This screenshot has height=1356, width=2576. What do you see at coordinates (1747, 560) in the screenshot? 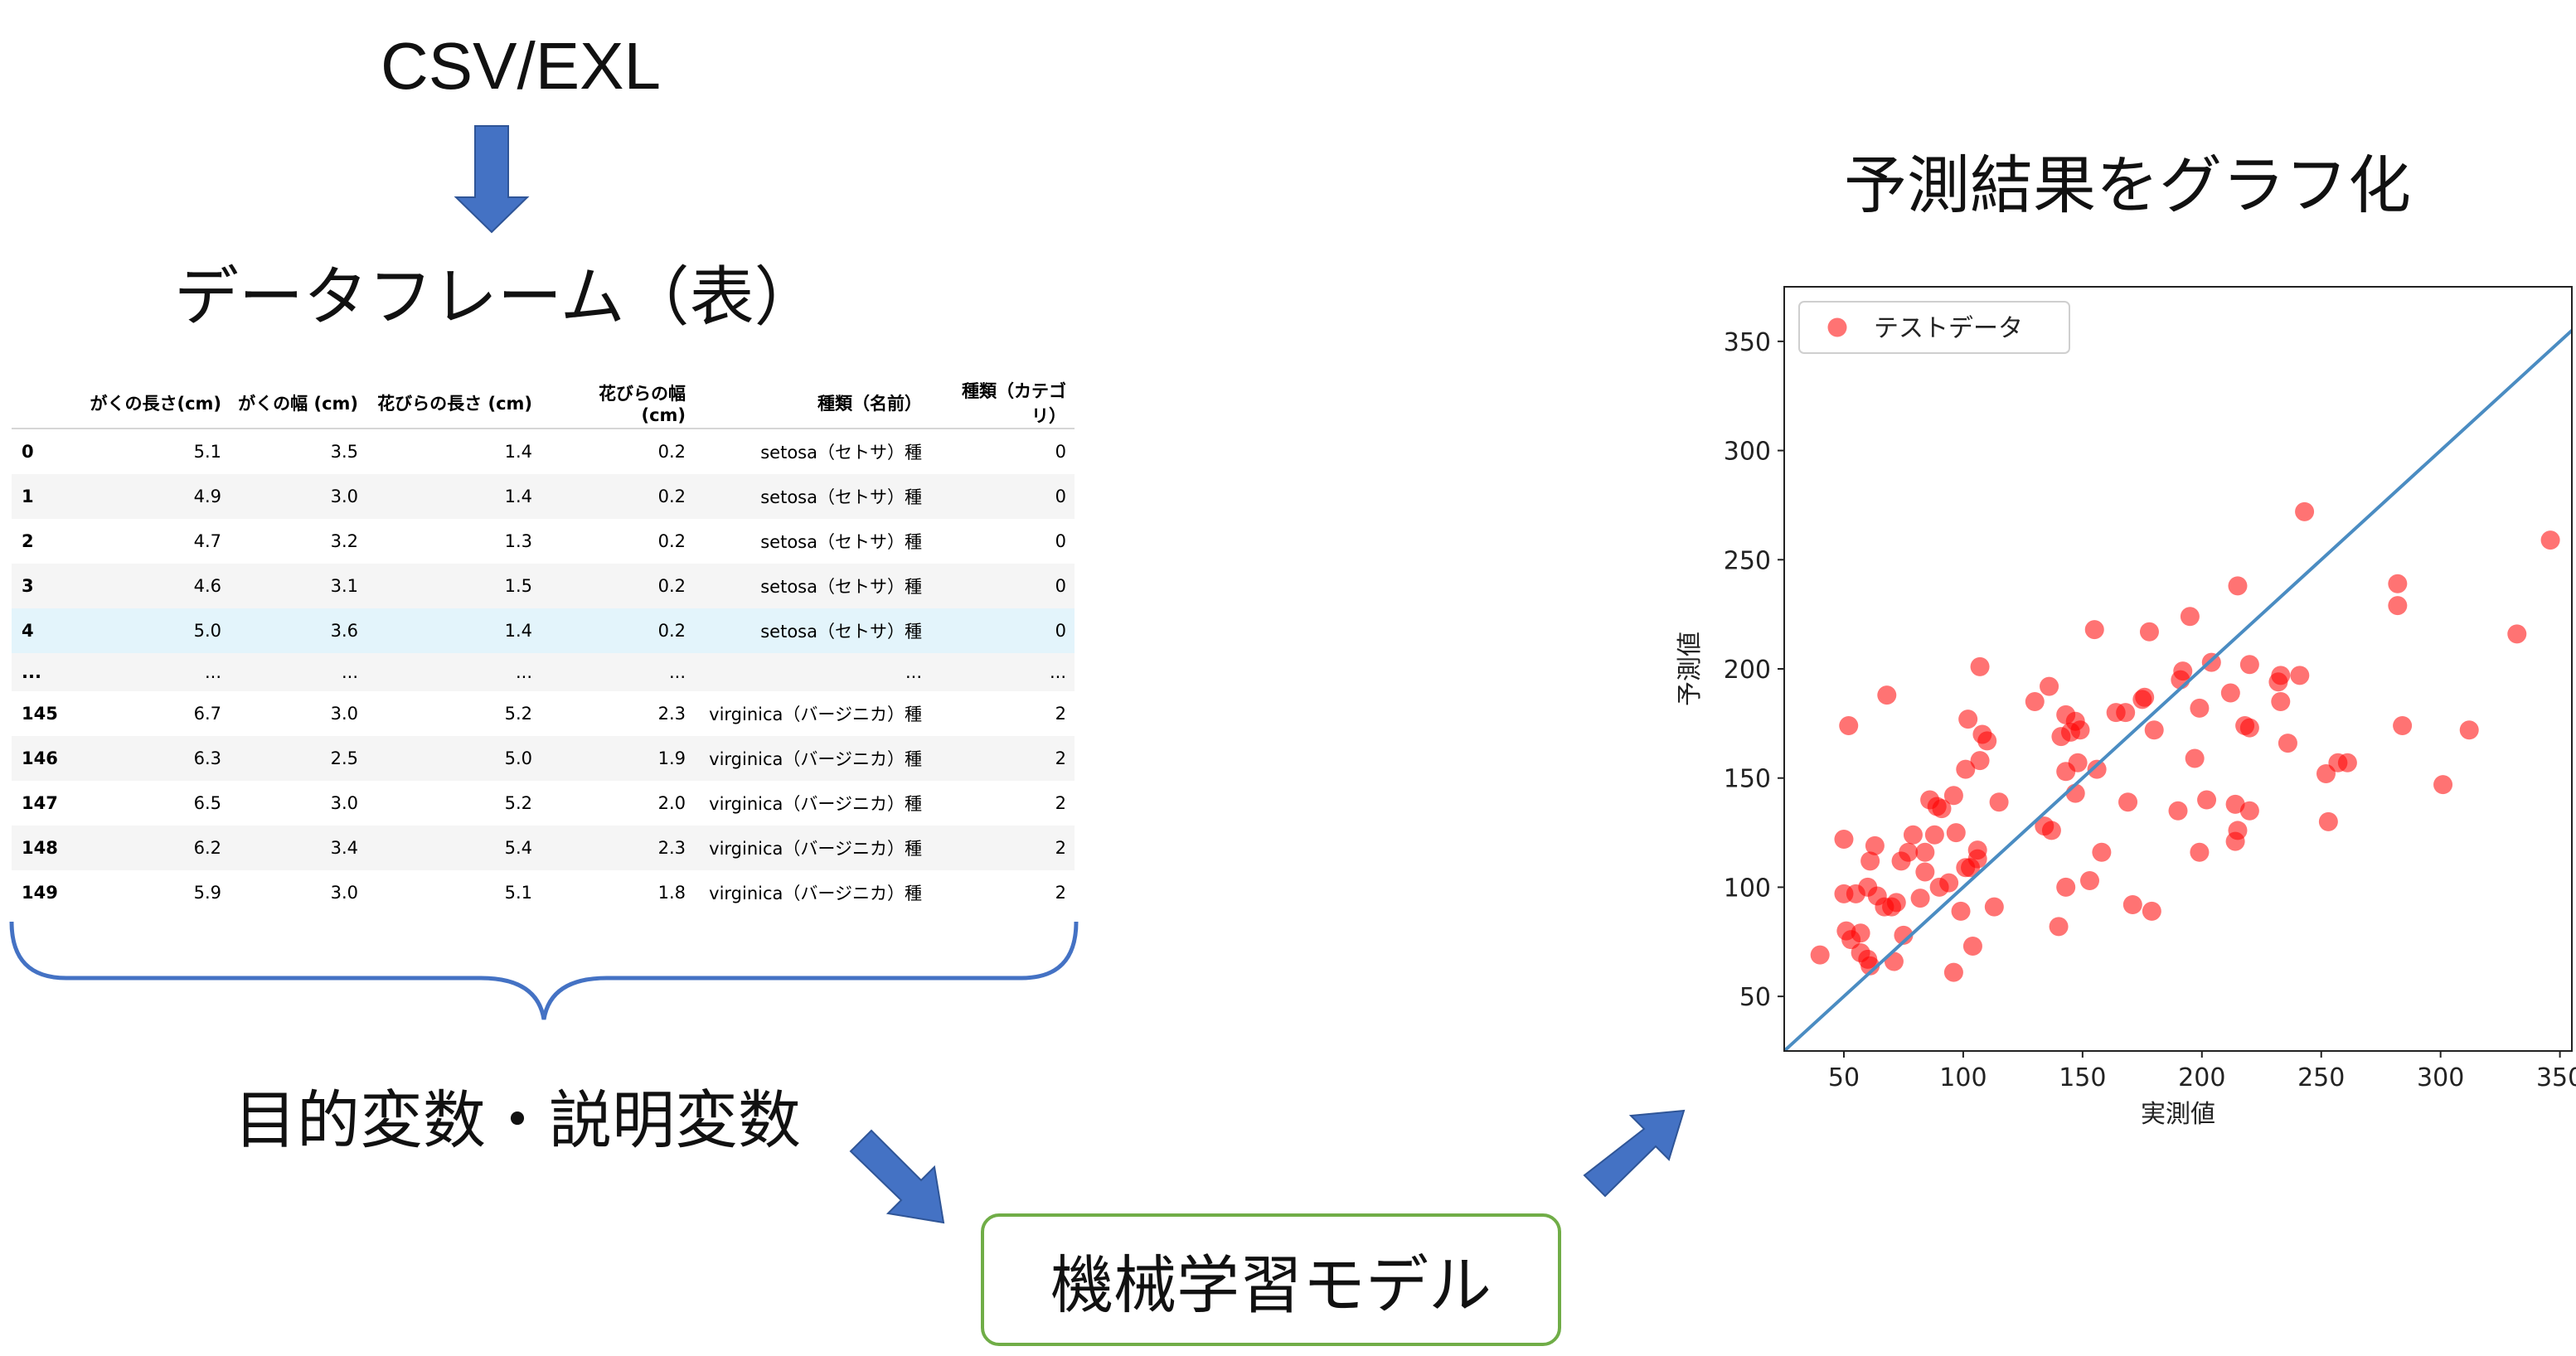
I see `y-tick-label: 250` at bounding box center [1747, 560].